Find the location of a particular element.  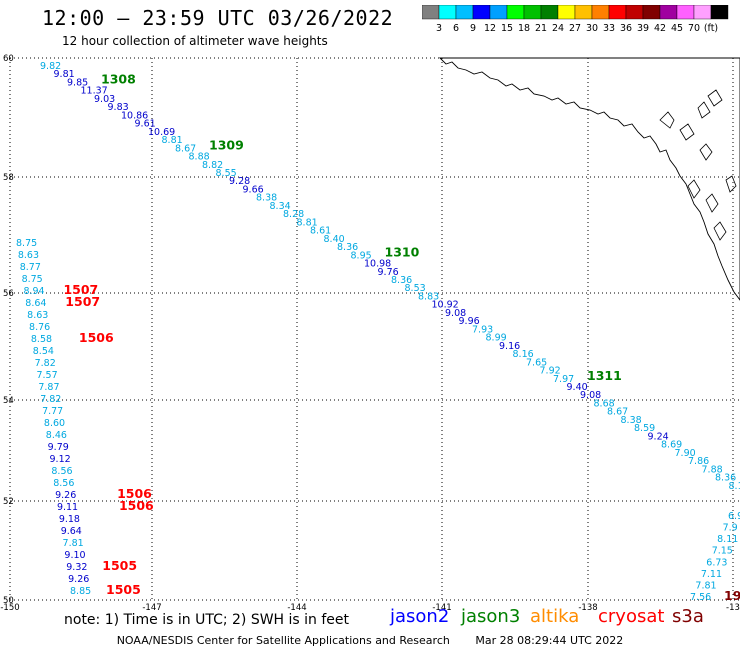

legend-label: 36 is located at coordinates (626, 28).